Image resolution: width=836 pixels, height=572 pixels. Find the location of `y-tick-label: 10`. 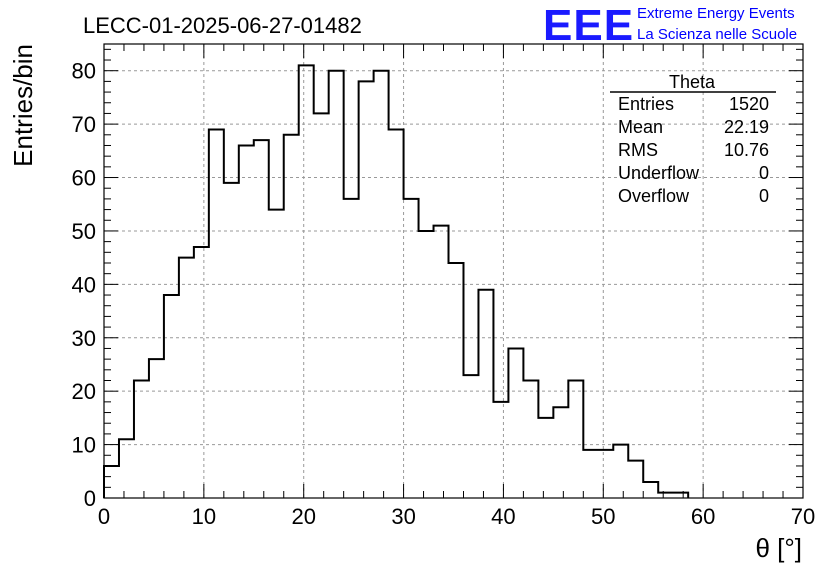

y-tick-label: 10 is located at coordinates (84, 445).